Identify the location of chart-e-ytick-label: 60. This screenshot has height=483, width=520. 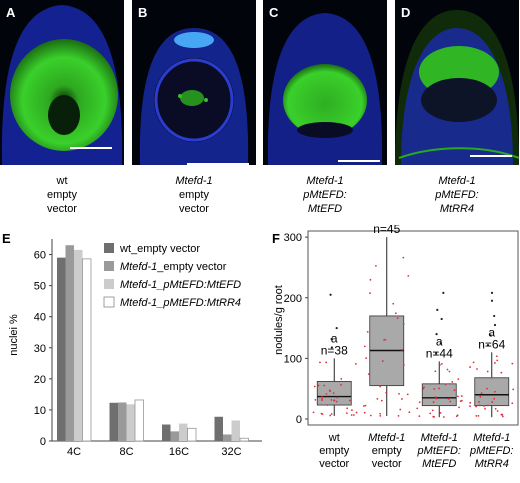
(40, 256).